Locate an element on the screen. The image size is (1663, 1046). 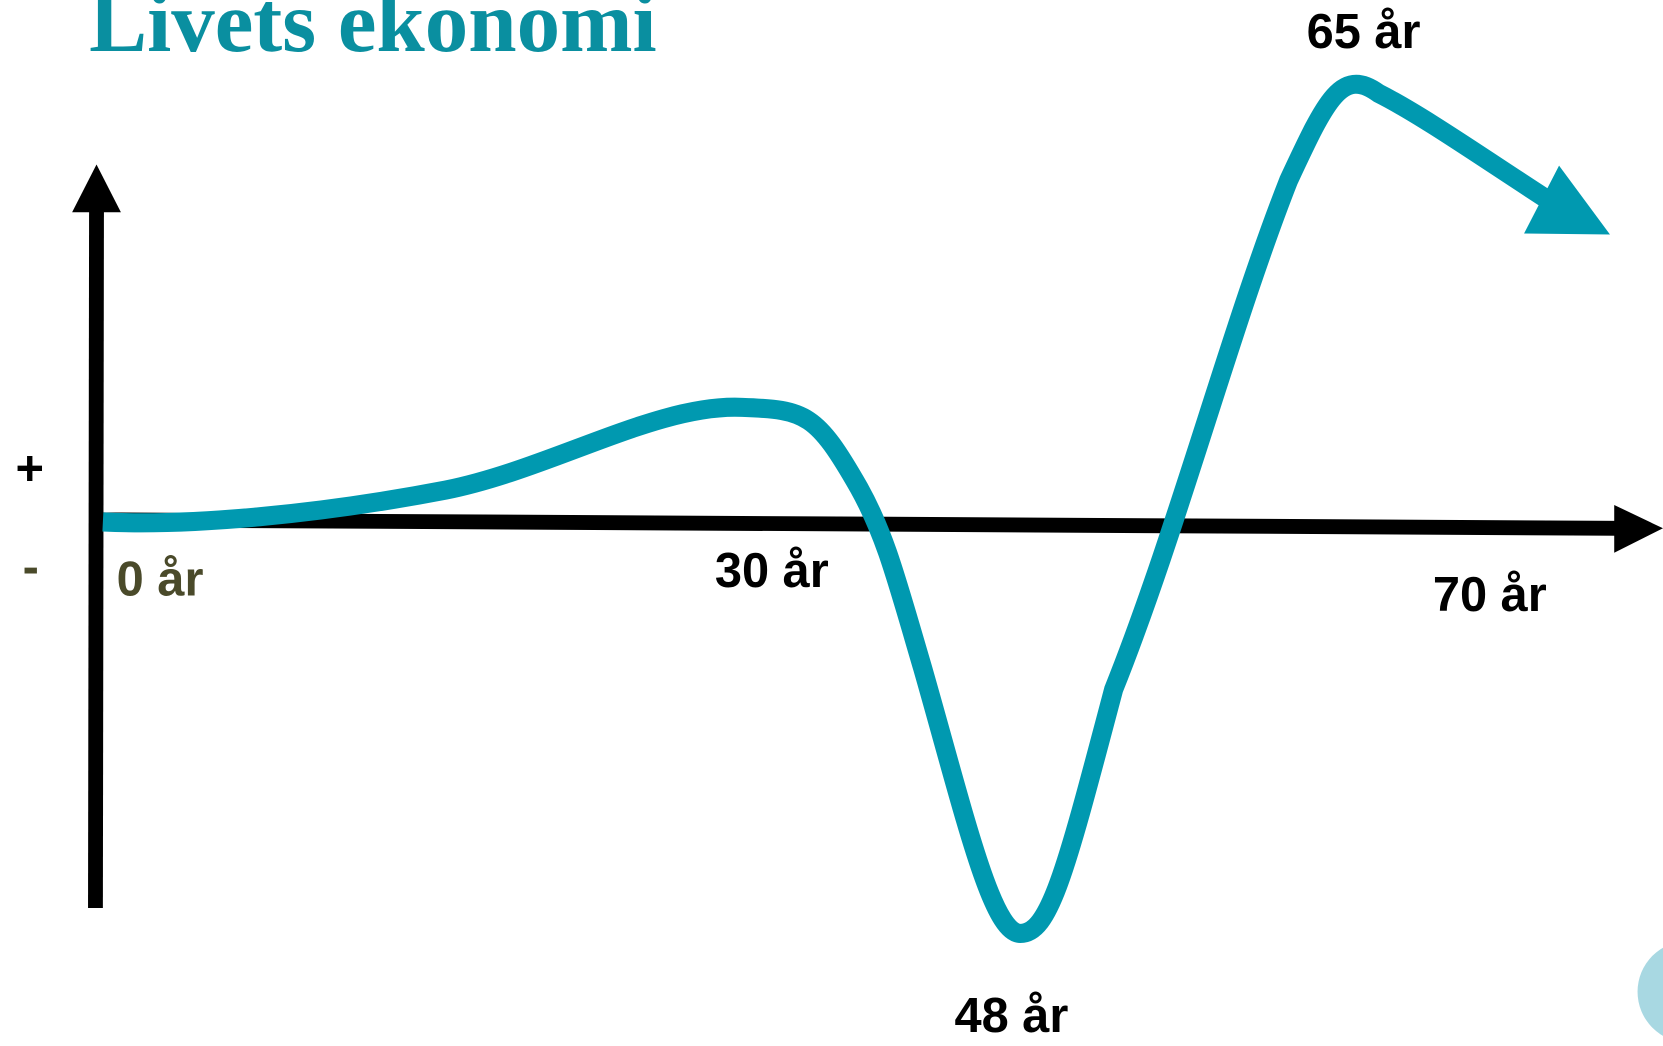
y-axis-arrow is located at coordinates (96, 188).